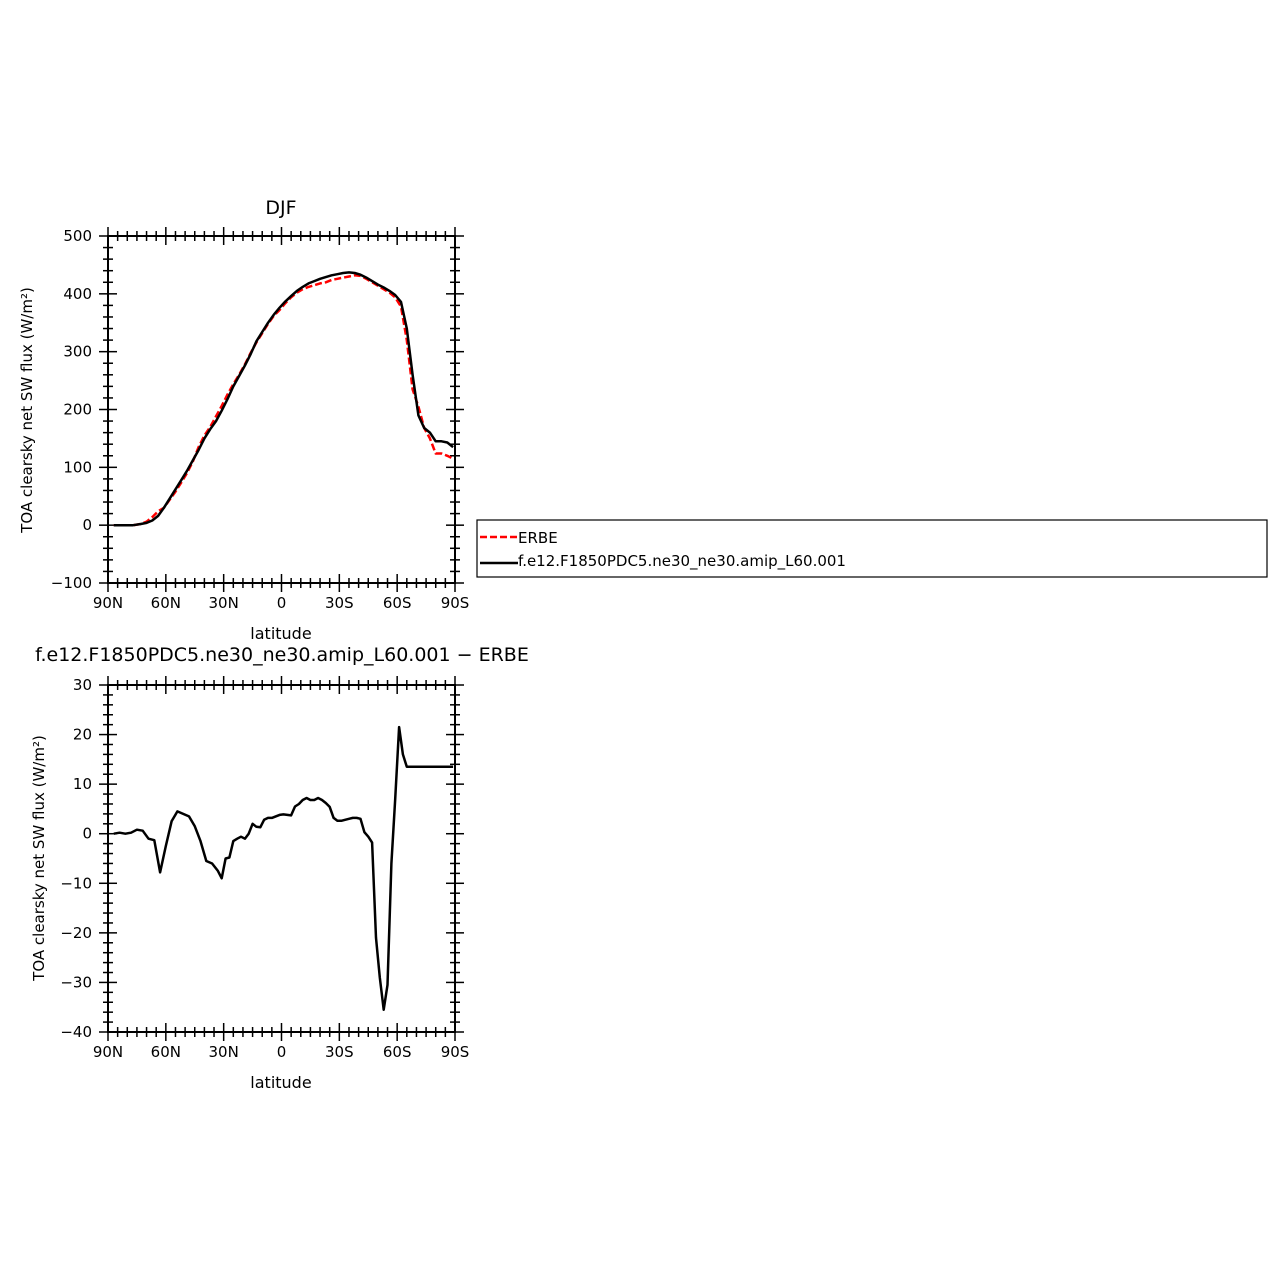 The image size is (1286, 1286). Describe the element at coordinates (280, 1082) in the screenshot. I see `bottom-x-axis-label: latitude` at that location.